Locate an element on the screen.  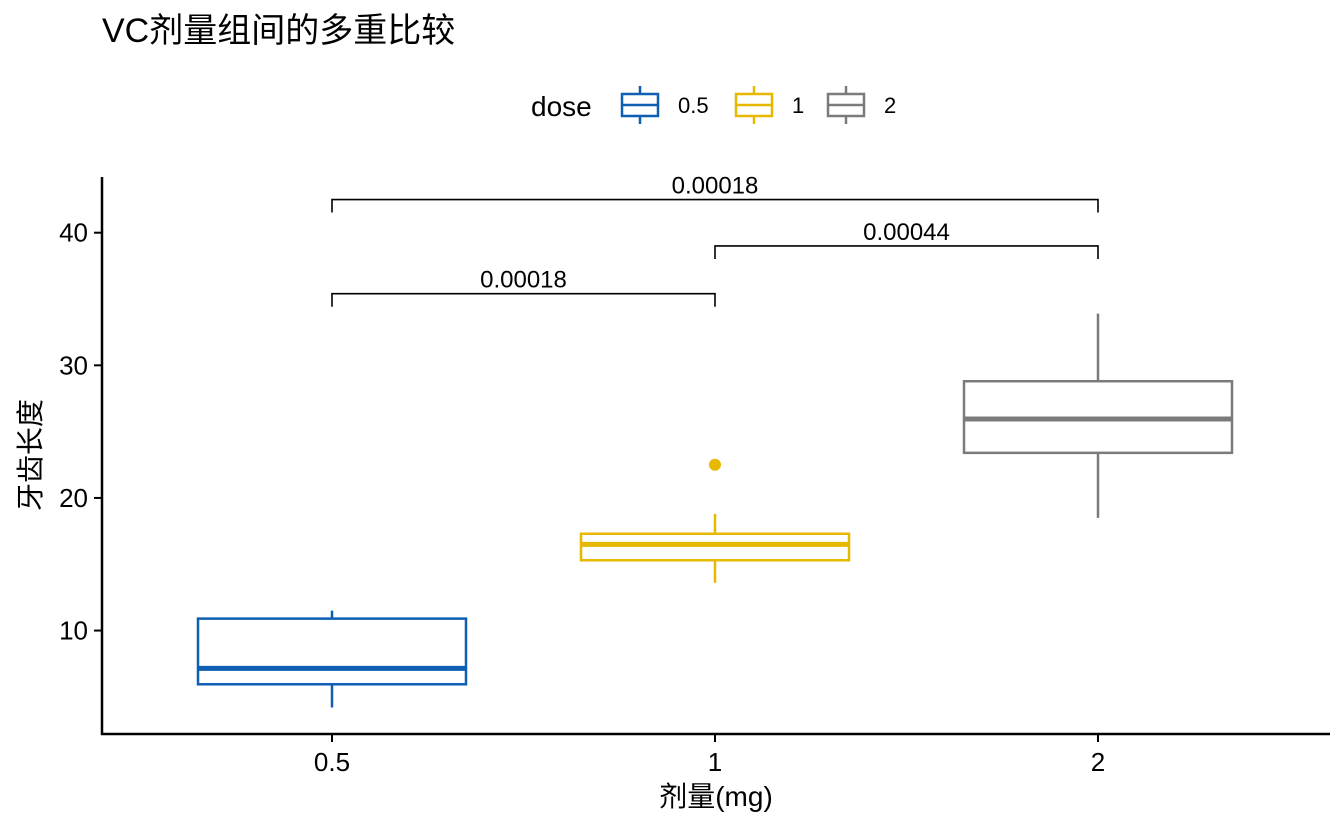
x-tick-label: 1 is located at coordinates (715, 762).